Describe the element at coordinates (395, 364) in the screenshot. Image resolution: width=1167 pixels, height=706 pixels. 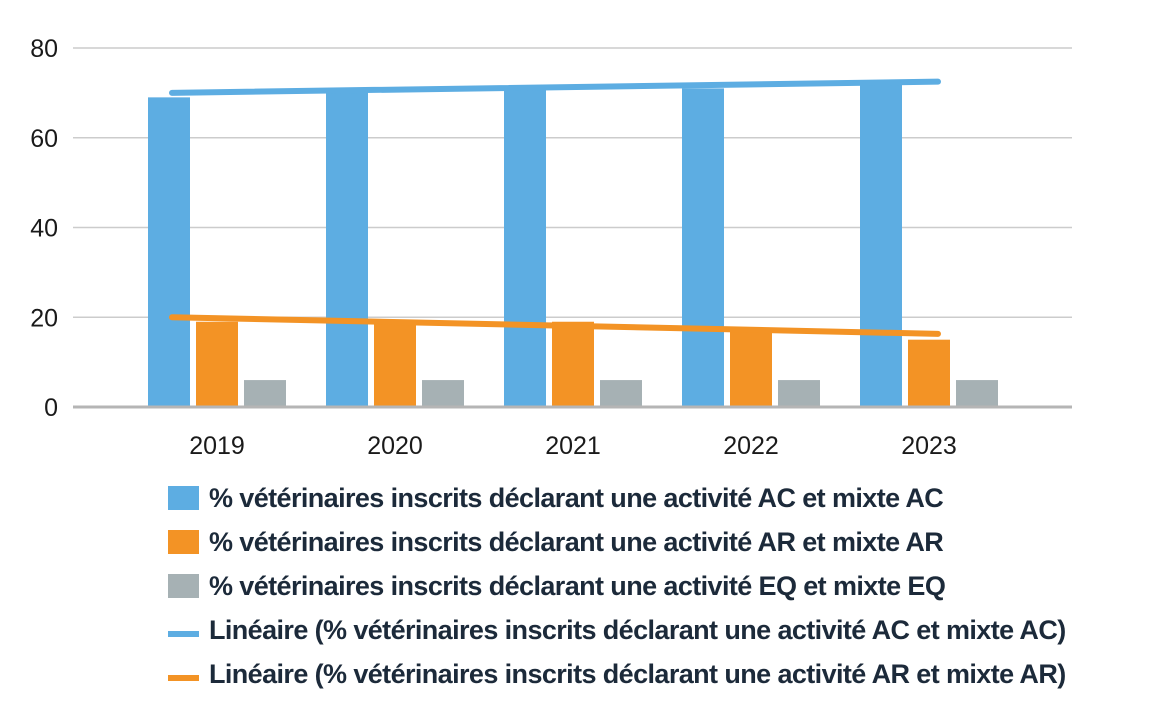
I see `bar-ar-2020` at that location.